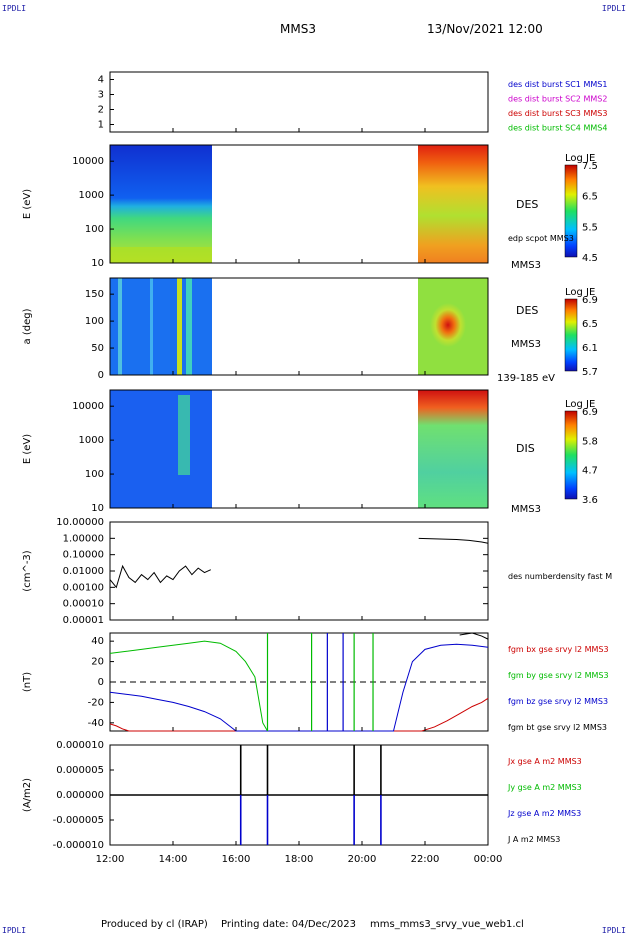 The image size is (630, 935). What do you see at coordinates (571, 455) in the screenshot?
I see `colorbar-dis-energy` at bounding box center [571, 455].